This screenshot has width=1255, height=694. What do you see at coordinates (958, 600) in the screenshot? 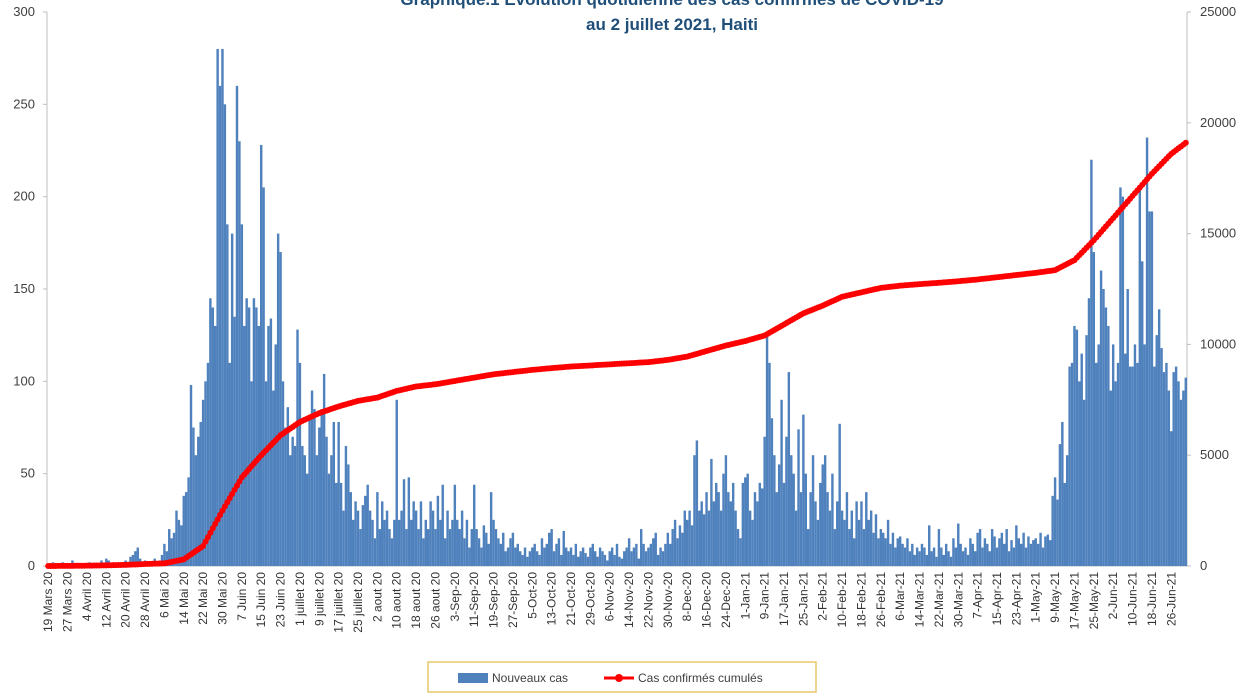
I see `x-tick-label: 30-Mar-21` at bounding box center [958, 600].